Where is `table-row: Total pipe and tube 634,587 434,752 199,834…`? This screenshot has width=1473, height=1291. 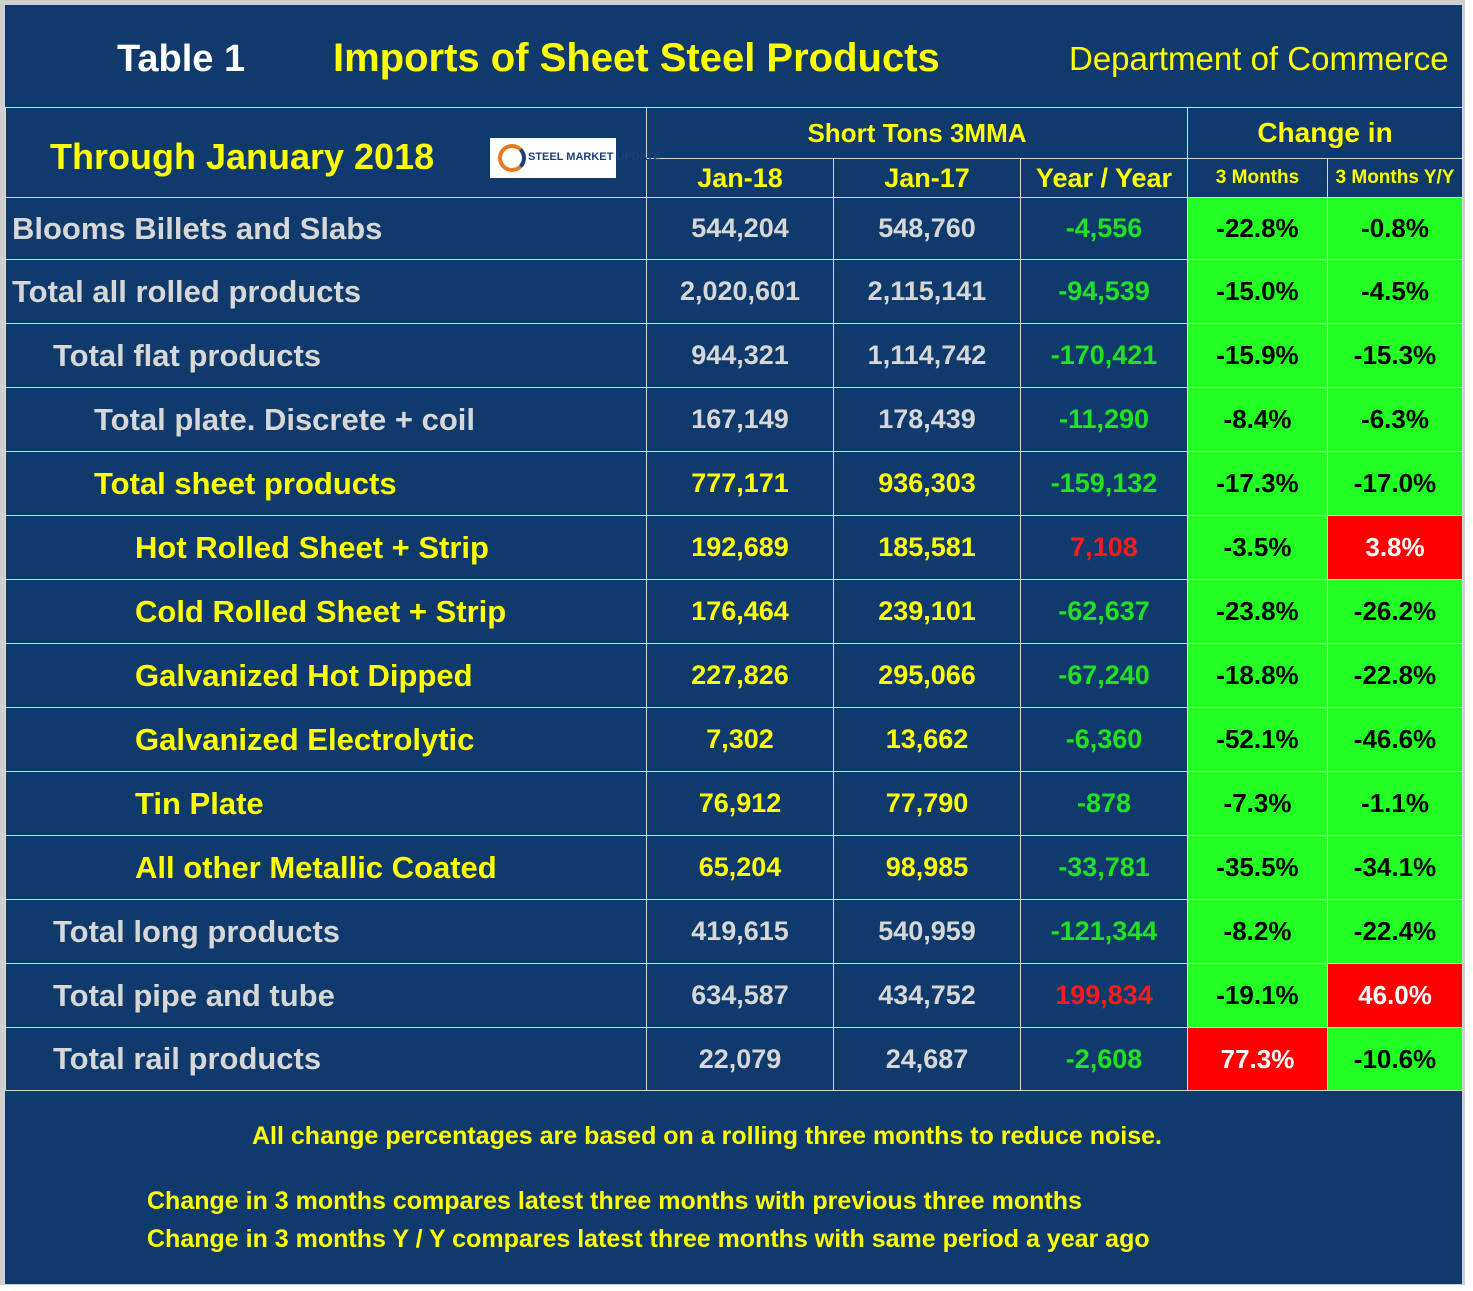
table-row: Total pipe and tube 634,587 434,752 199,834… is located at coordinates (734, 995).